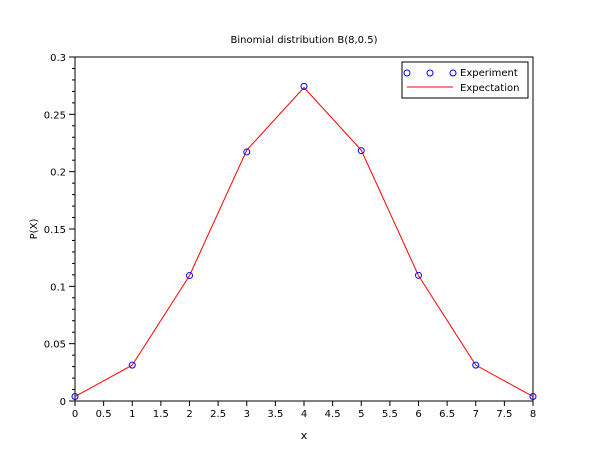  I want to click on chart-title: Binomial distribution B(8,0.5), so click(304, 40).